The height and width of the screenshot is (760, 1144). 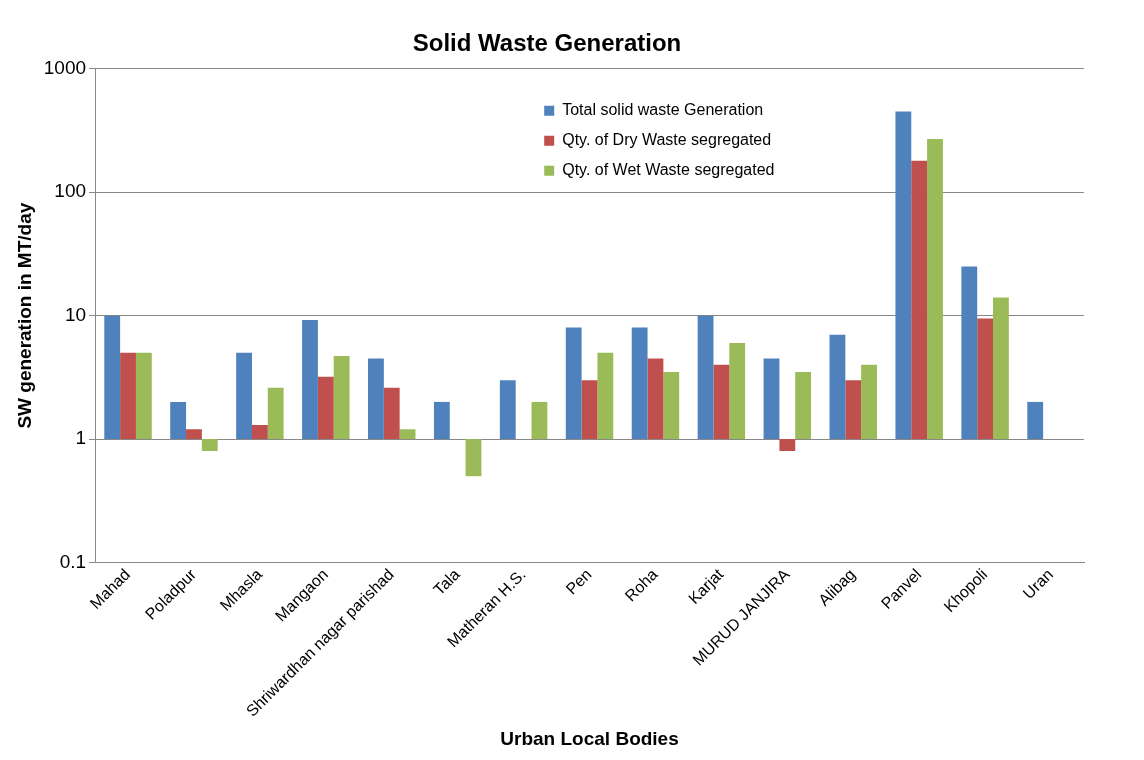 What do you see at coordinates (668, 170) in the screenshot?
I see `legend-label: Qty. of Wet Waste segregated` at bounding box center [668, 170].